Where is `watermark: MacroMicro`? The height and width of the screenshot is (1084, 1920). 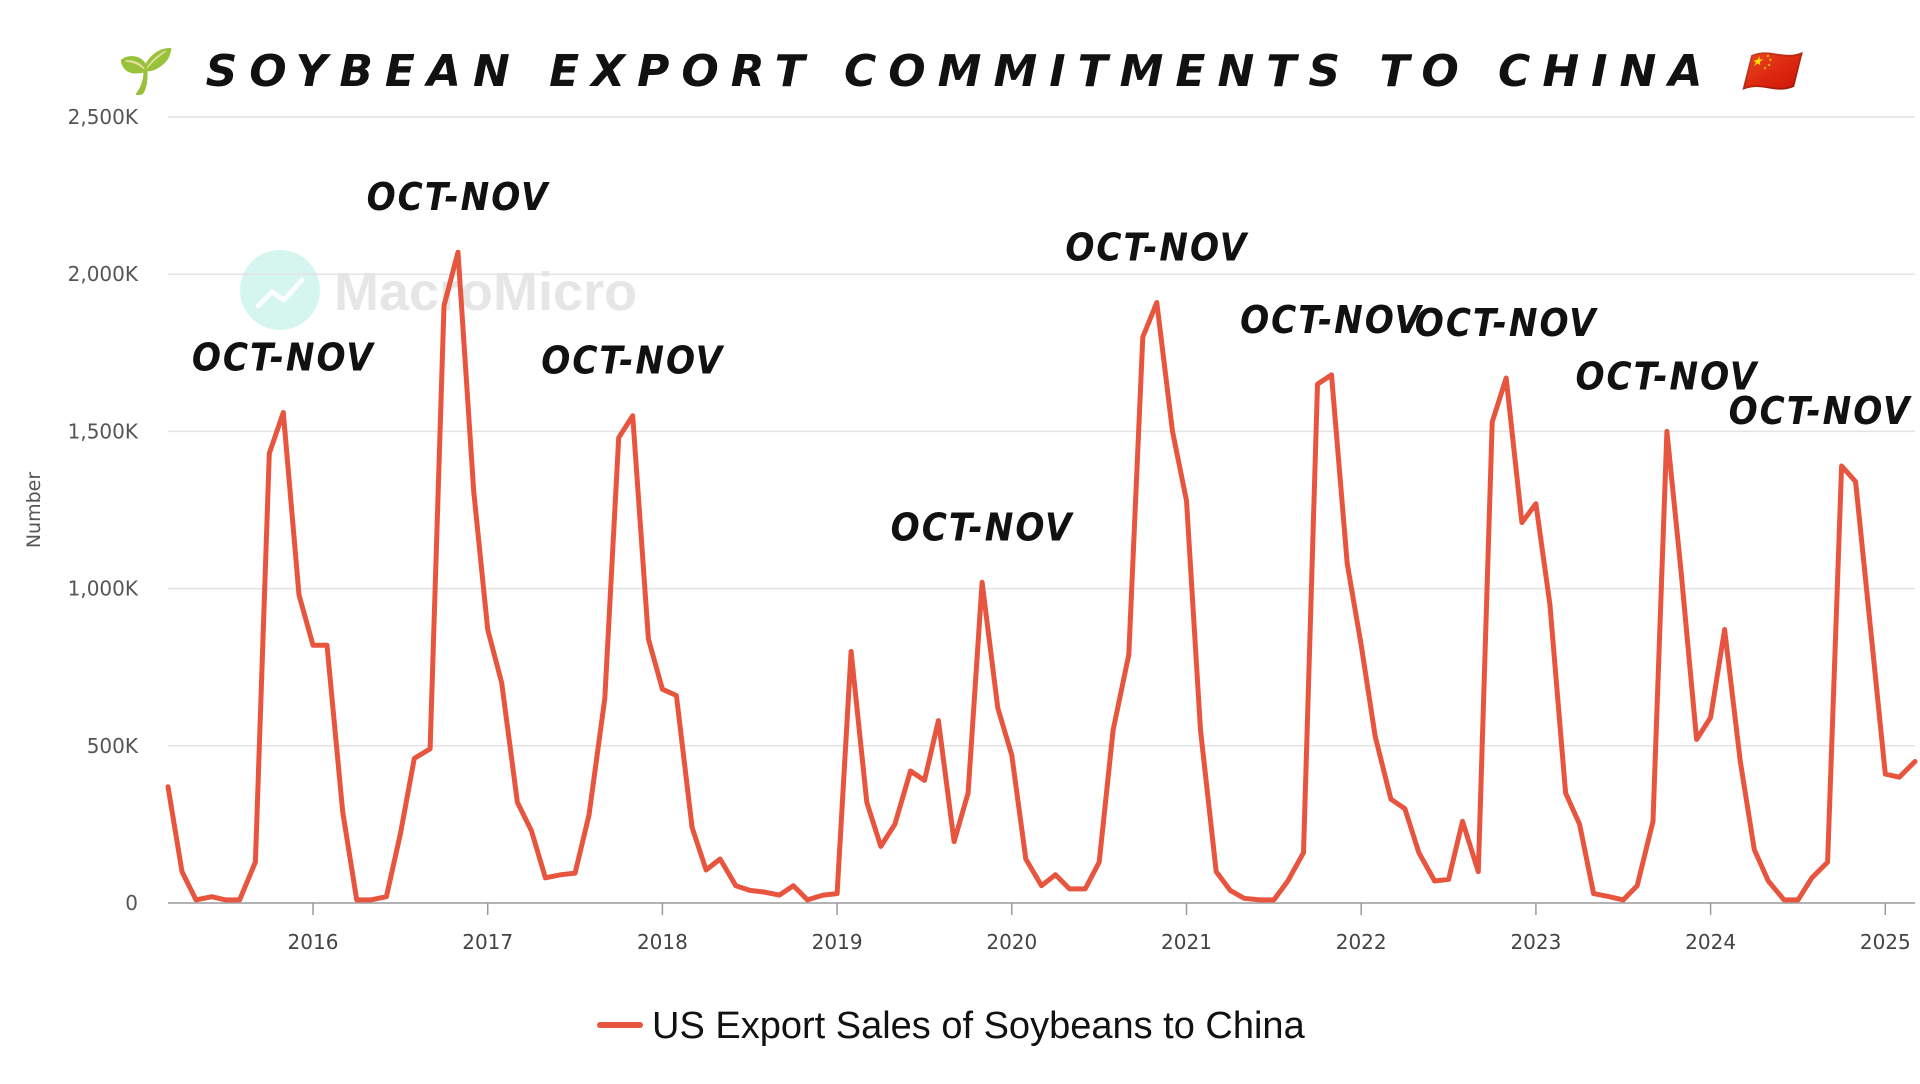 watermark: MacroMicro is located at coordinates (438, 290).